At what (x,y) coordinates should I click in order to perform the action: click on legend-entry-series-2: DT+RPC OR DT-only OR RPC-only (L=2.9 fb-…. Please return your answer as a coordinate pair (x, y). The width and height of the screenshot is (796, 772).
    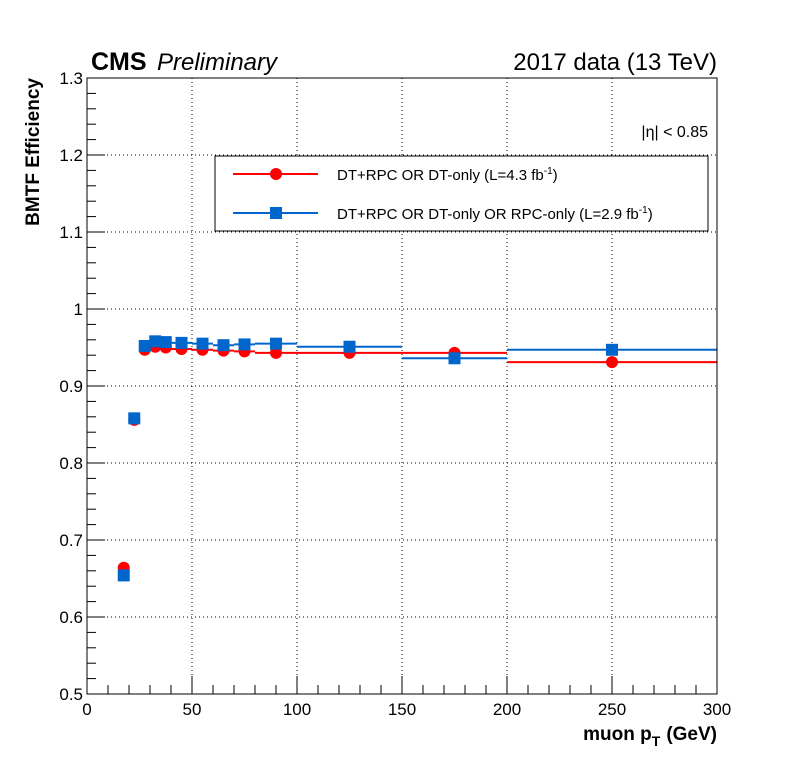
    Looking at the image, I should click on (443, 214).